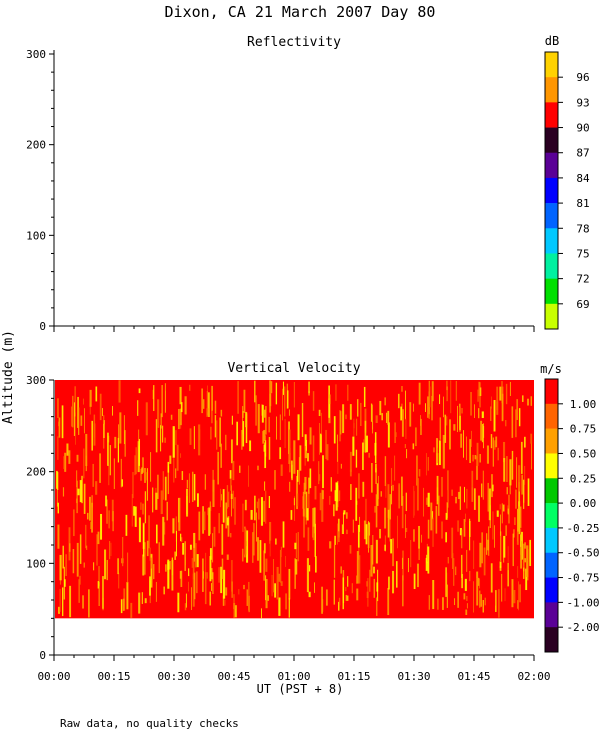 The height and width of the screenshot is (750, 600). What do you see at coordinates (113, 676) in the screenshot?
I see `x-tick-label: 00:15` at bounding box center [113, 676].